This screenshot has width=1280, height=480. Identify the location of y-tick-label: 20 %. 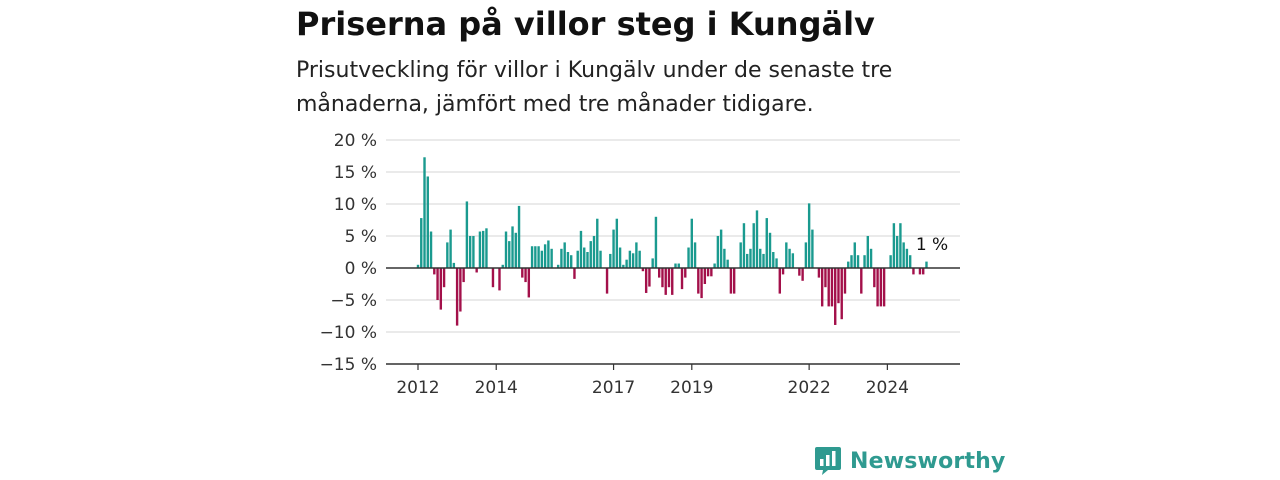
(355, 141).